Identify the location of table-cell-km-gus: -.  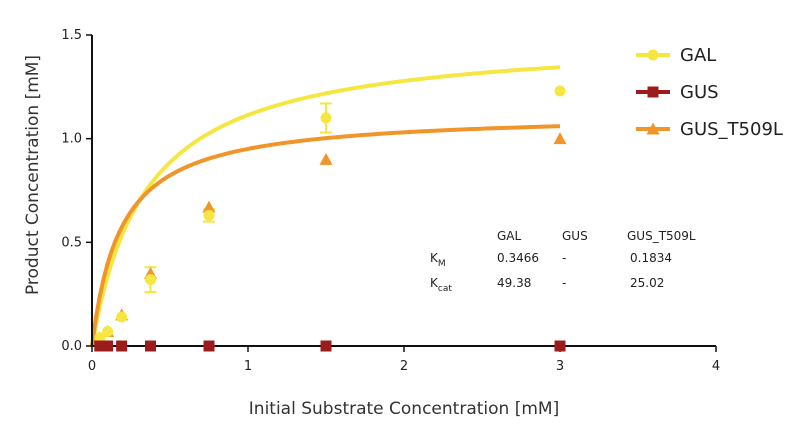
(564, 258).